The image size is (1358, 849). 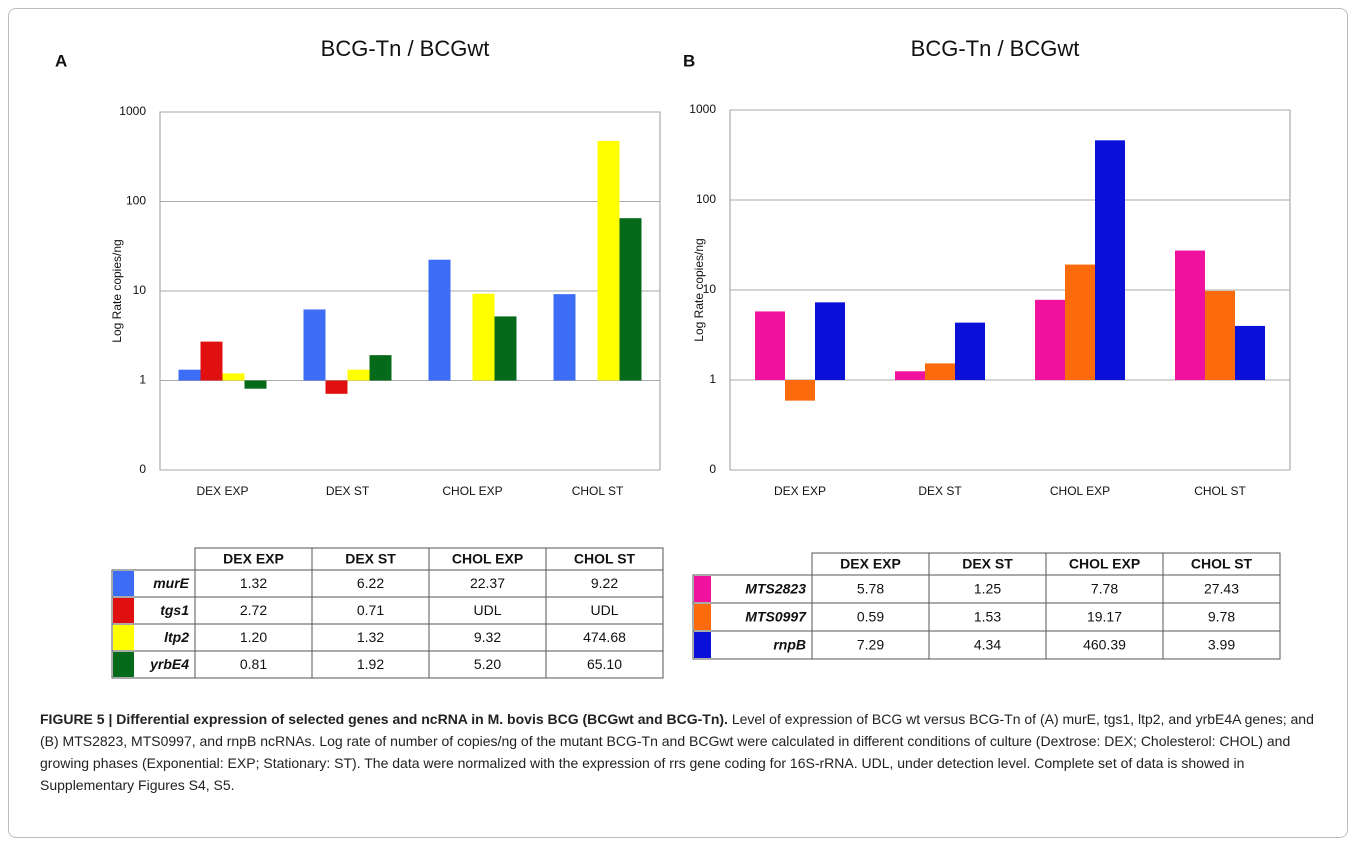 I want to click on panel-label: B, so click(x=689, y=60).